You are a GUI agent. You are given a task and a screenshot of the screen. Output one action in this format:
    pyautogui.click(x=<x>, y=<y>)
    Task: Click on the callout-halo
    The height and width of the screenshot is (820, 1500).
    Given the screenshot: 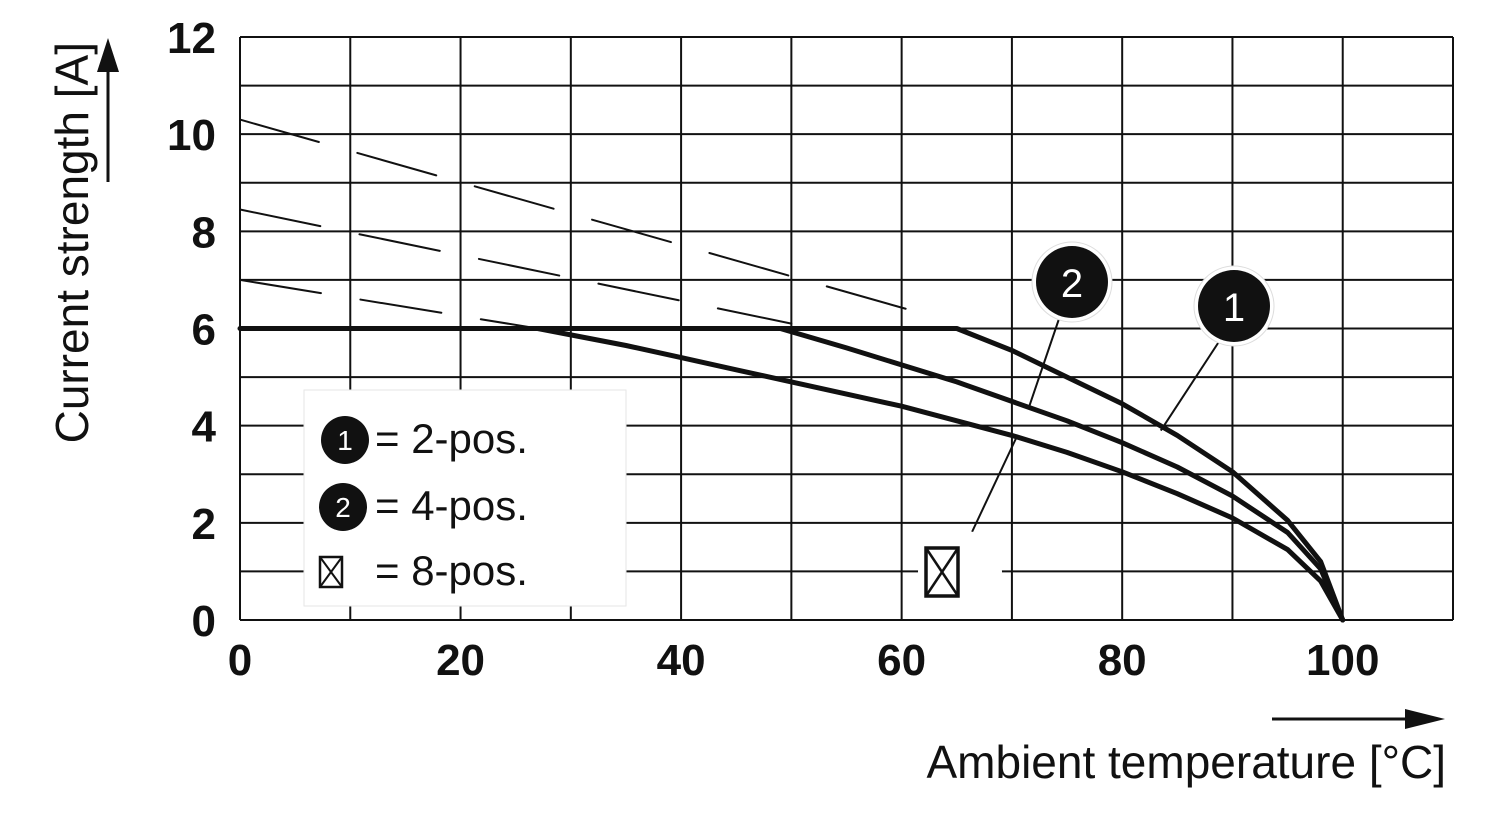 What is the action you would take?
    pyautogui.click(x=960, y=572)
    